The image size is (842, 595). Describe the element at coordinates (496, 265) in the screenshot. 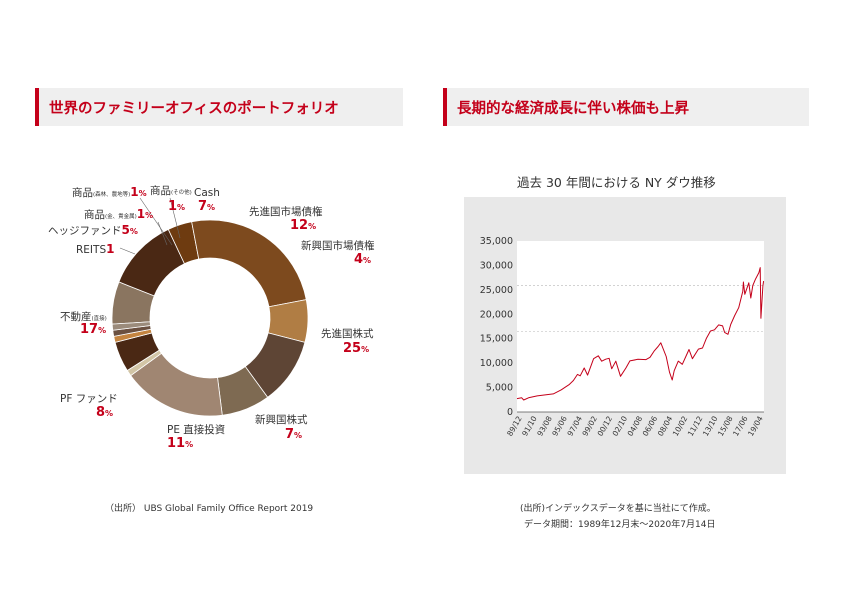

I see `y-tick-label: 30,000` at that location.